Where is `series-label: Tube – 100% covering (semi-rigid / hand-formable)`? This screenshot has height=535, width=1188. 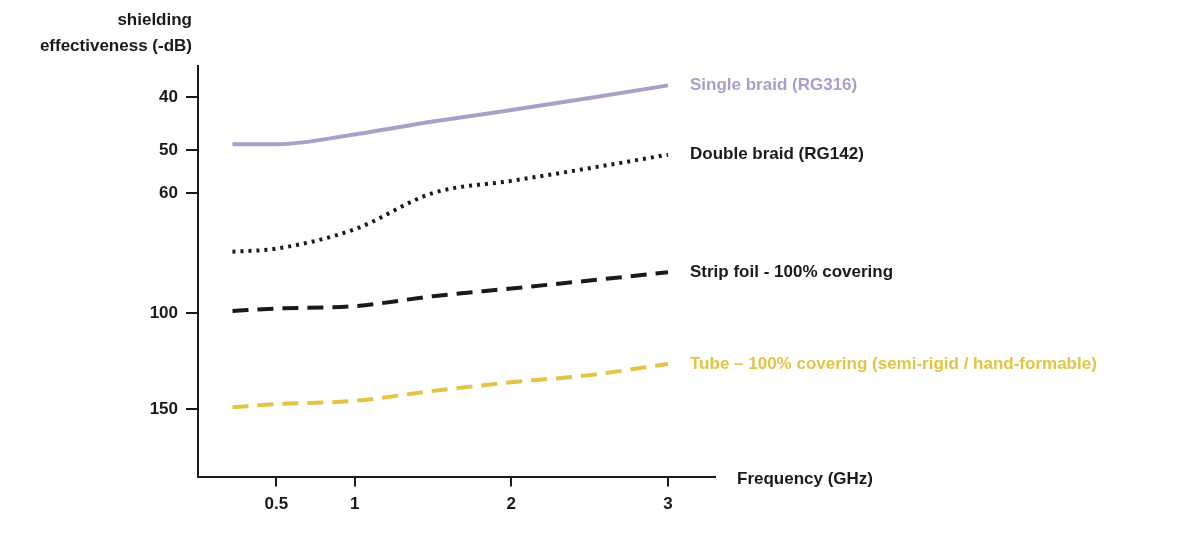 series-label: Tube – 100% covering (semi-rigid / hand-formable) is located at coordinates (893, 363).